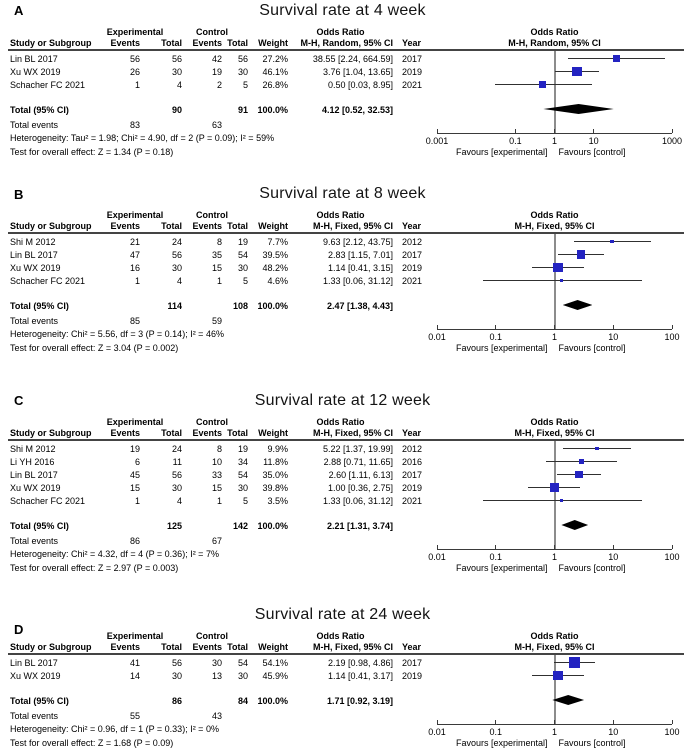 The height and width of the screenshot is (755, 685). I want to click on total-or-ci: 2.47 [1.38, 4.43], so click(359, 306).